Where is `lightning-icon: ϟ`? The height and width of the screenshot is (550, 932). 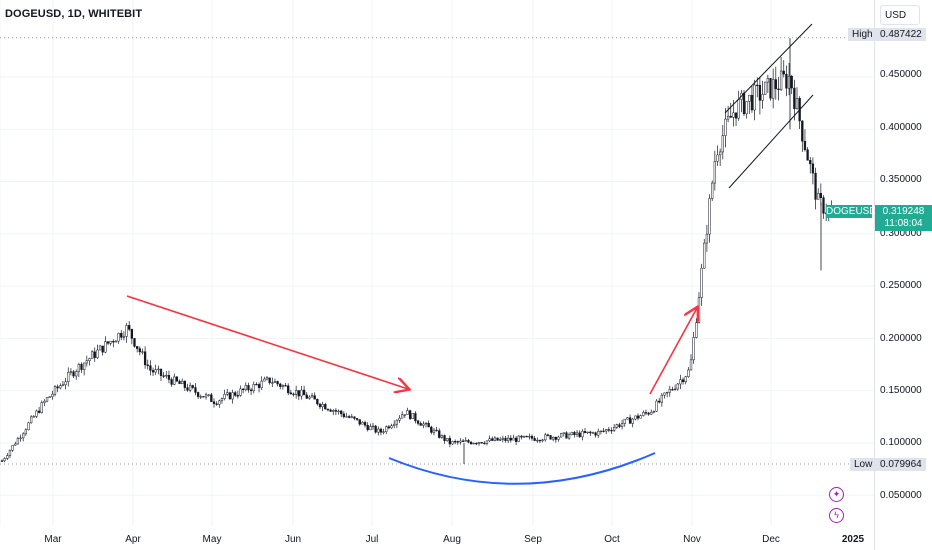 lightning-icon: ϟ is located at coordinates (836, 515).